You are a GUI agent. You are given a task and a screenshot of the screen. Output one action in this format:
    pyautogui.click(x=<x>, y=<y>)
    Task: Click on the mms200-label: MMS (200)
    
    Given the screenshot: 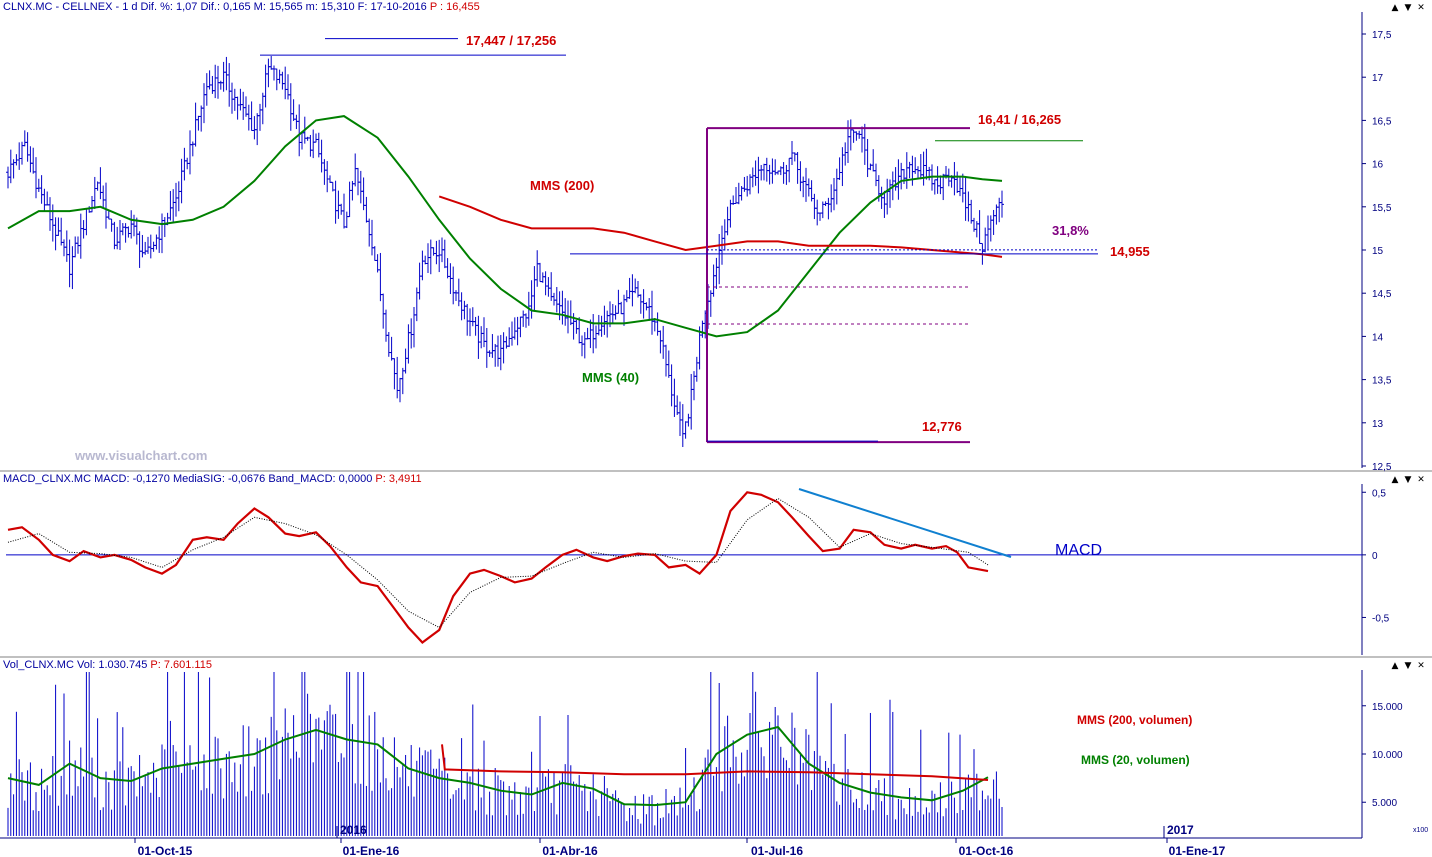 What is the action you would take?
    pyautogui.click(x=562, y=185)
    